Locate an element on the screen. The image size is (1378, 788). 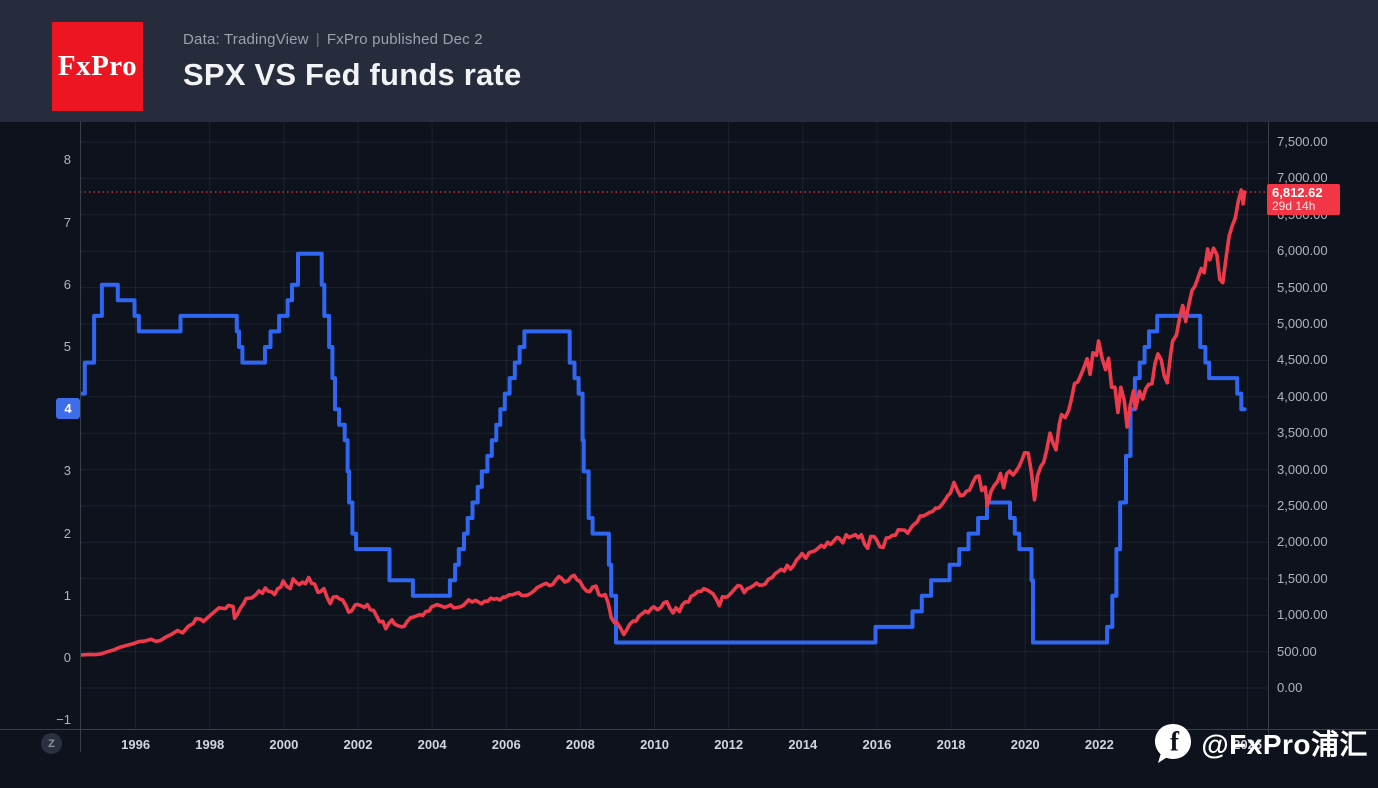
left-axis-tick: 2 is located at coordinates (67, 533).